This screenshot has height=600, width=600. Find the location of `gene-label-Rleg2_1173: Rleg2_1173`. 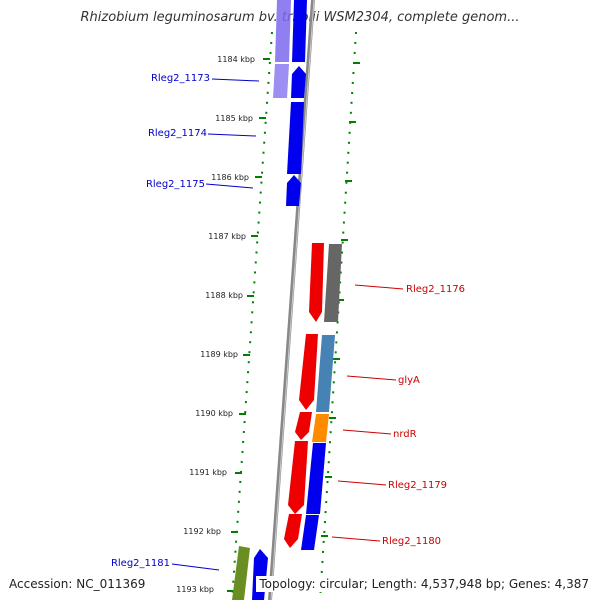

gene-label-Rleg2_1173: Rleg2_1173 is located at coordinates (180, 78).